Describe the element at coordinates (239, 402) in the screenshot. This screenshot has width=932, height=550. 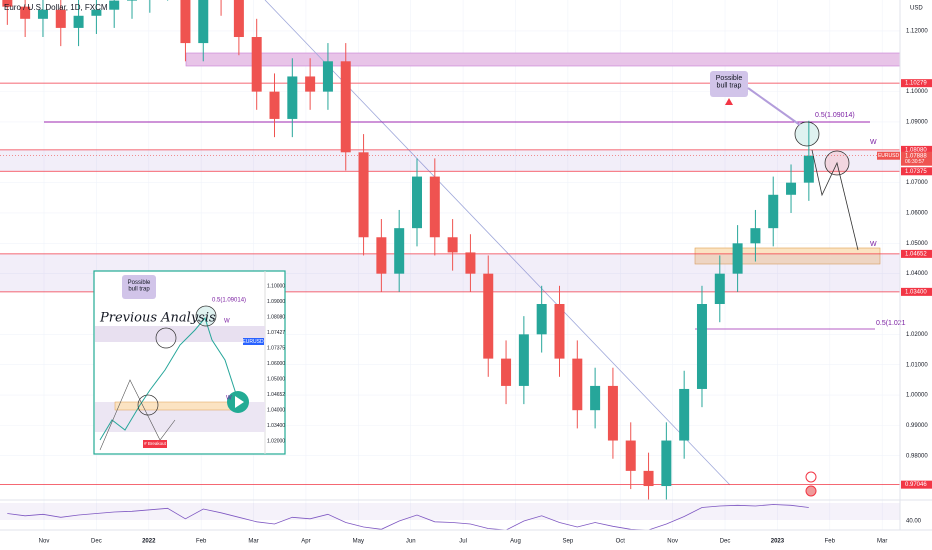
I see `play-icon` at that location.